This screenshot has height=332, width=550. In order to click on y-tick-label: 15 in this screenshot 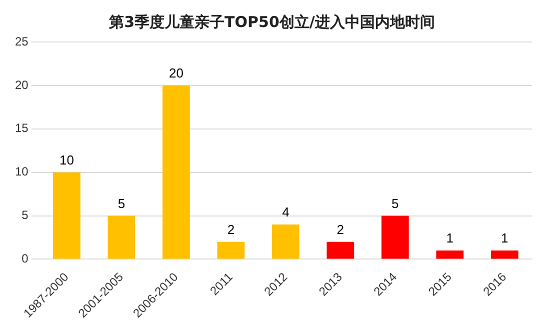, I will do `click(21, 128)`.